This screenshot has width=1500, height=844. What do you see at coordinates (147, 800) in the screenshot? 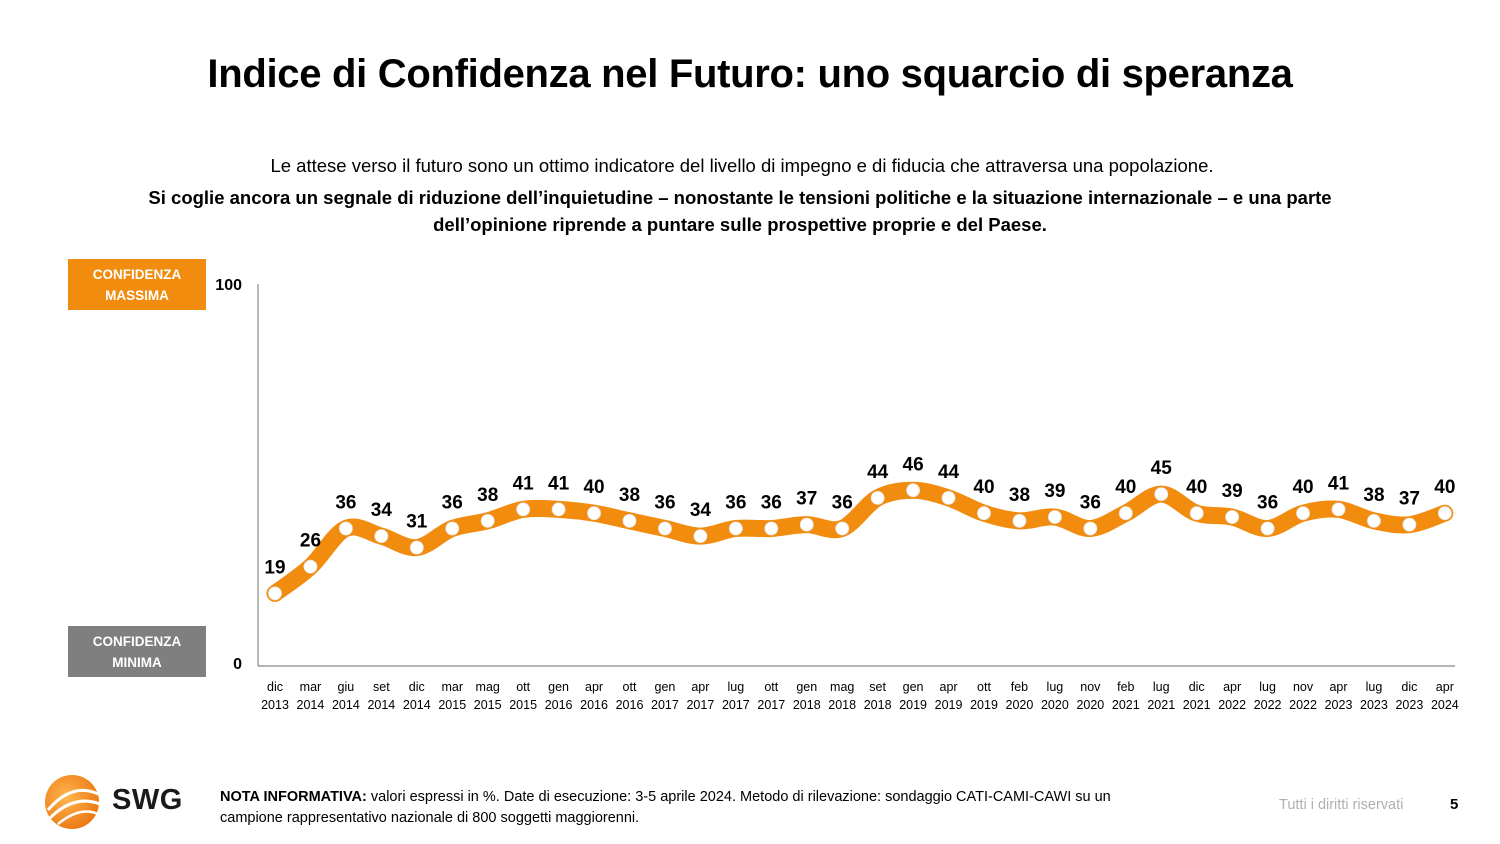
I see `logo-text: SWG` at bounding box center [147, 800].